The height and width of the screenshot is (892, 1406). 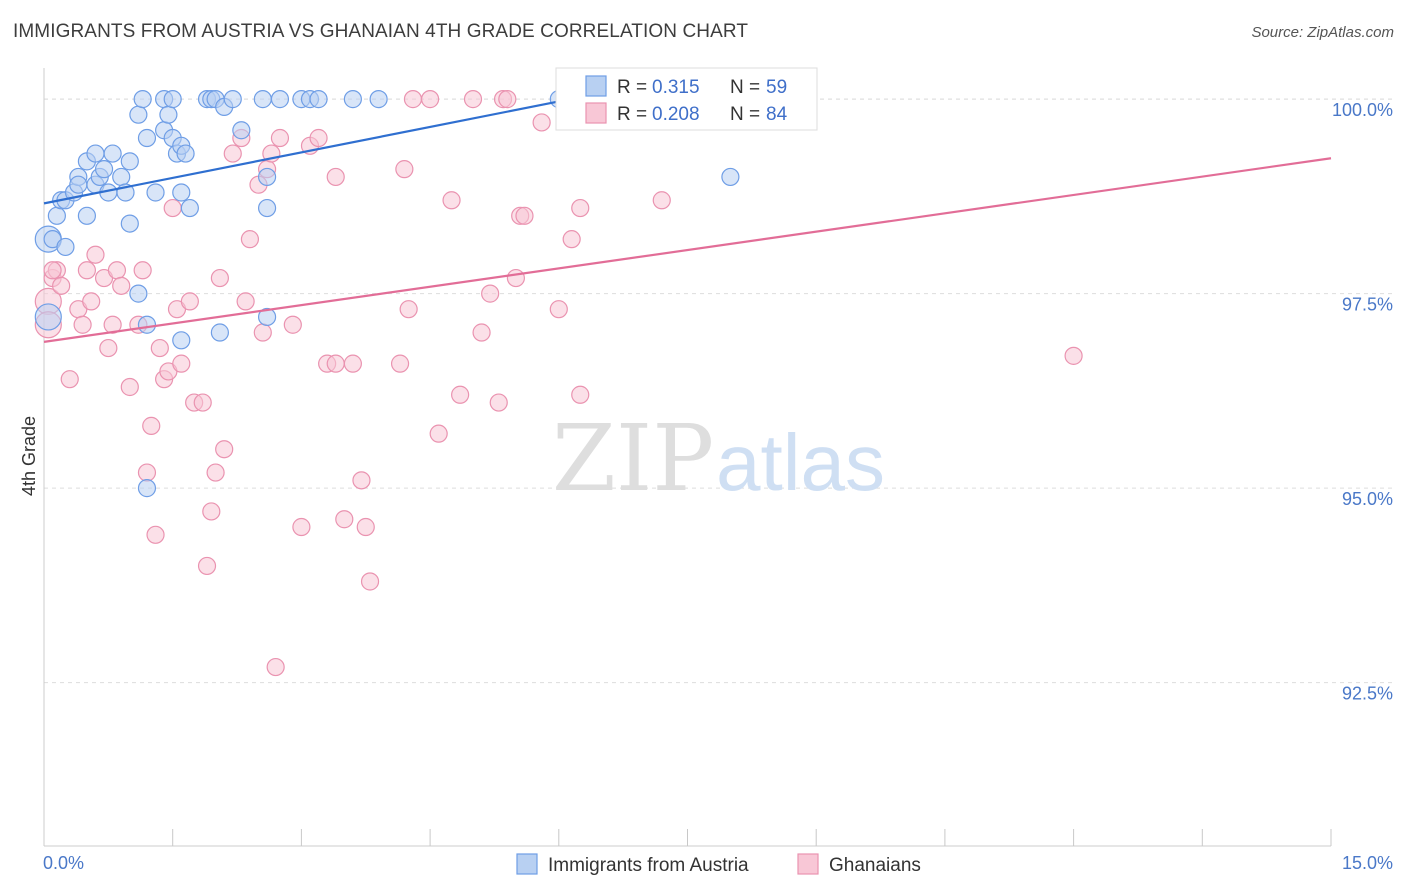 What do you see at coordinates (745, 114) in the screenshot?
I see `stats-n-label-pink: N =` at bounding box center [745, 114].